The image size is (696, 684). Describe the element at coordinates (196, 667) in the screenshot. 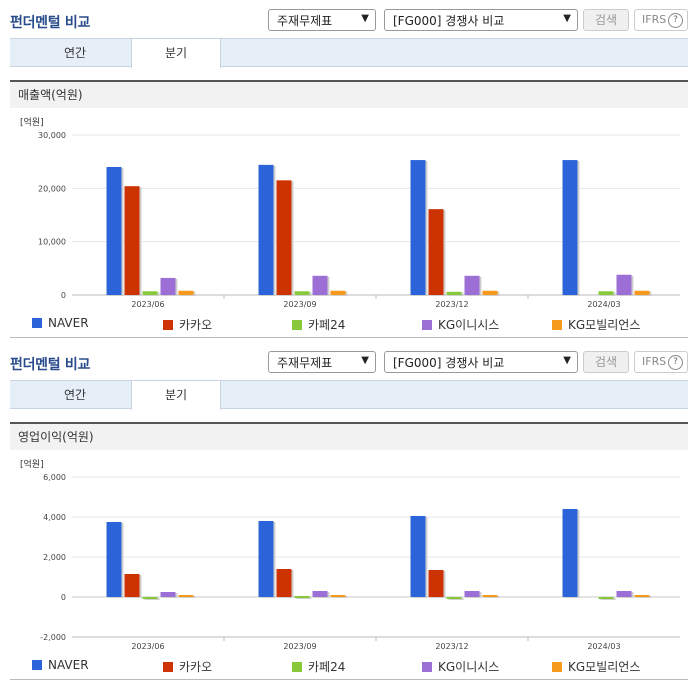

I see `legend-label: 카카오` at that location.